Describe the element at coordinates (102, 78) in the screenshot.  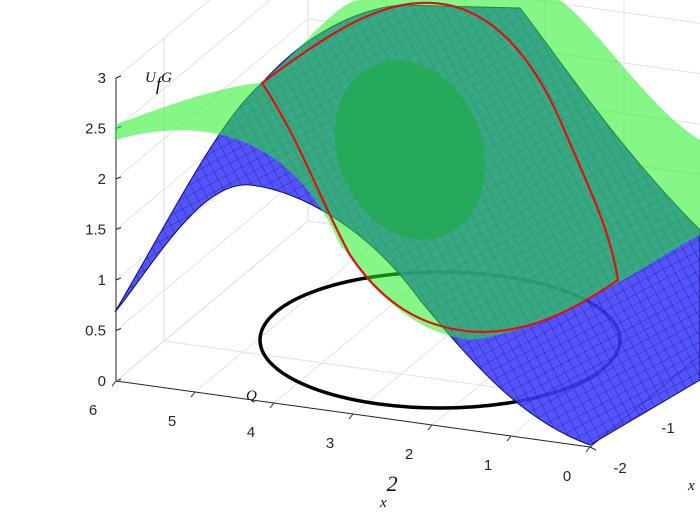
I see `z-tick-label: 3` at that location.